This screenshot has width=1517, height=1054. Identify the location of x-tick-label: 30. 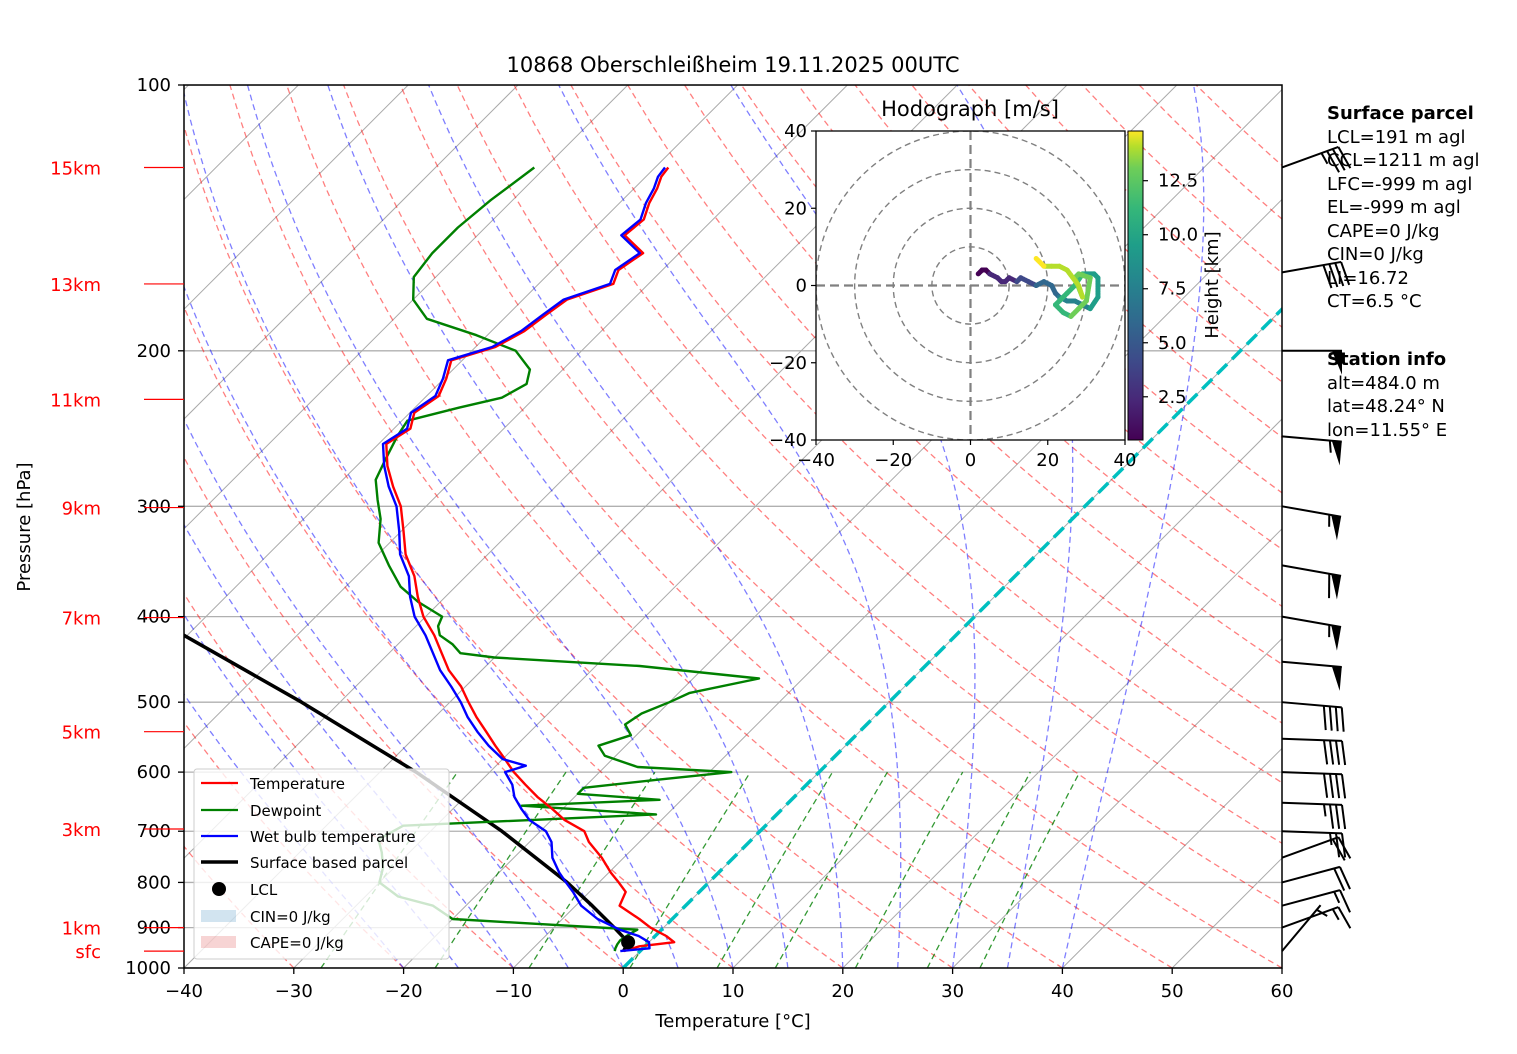
(952, 991).